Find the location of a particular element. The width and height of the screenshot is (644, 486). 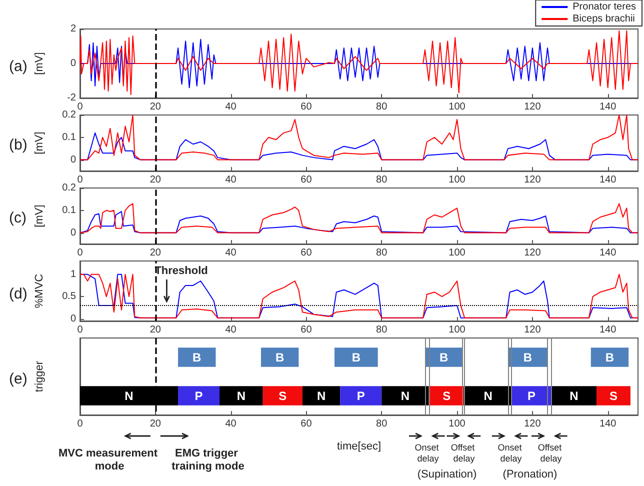

text: MVC measurement mode is located at coordinates (108, 460).